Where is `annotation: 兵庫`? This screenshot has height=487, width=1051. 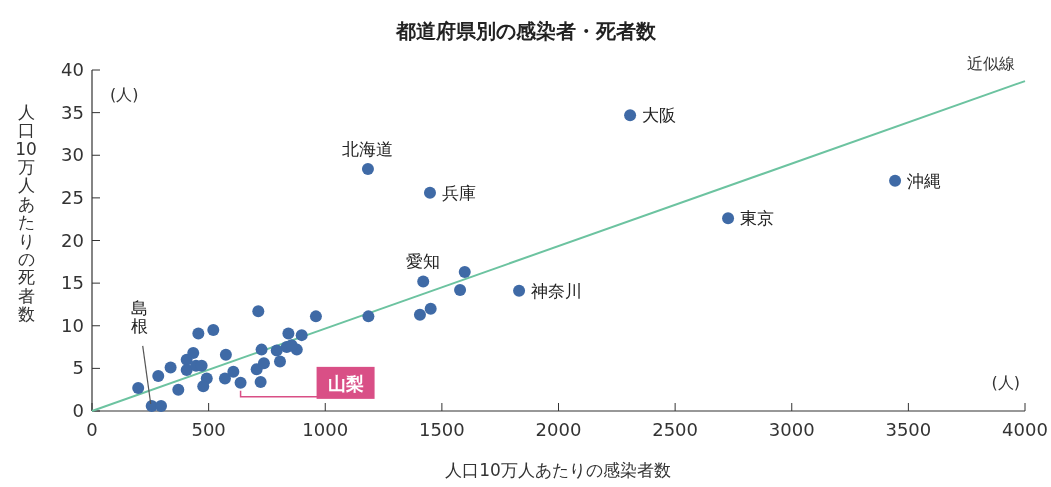
annotation: 兵庫 is located at coordinates (458, 192).